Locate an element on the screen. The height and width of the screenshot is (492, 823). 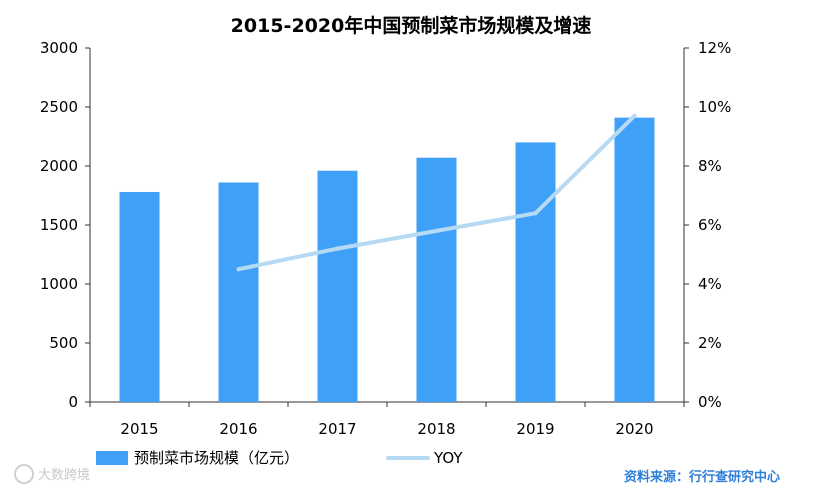
yoy-point-2017 is located at coordinates (337, 248).